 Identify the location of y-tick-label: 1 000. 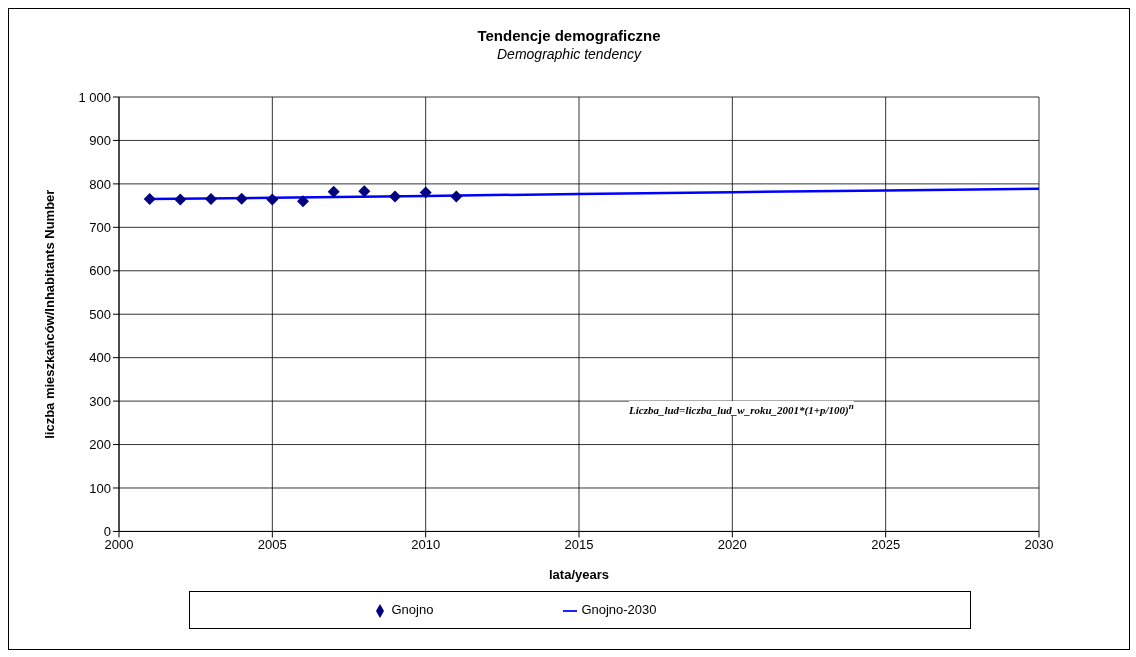
(94, 97).